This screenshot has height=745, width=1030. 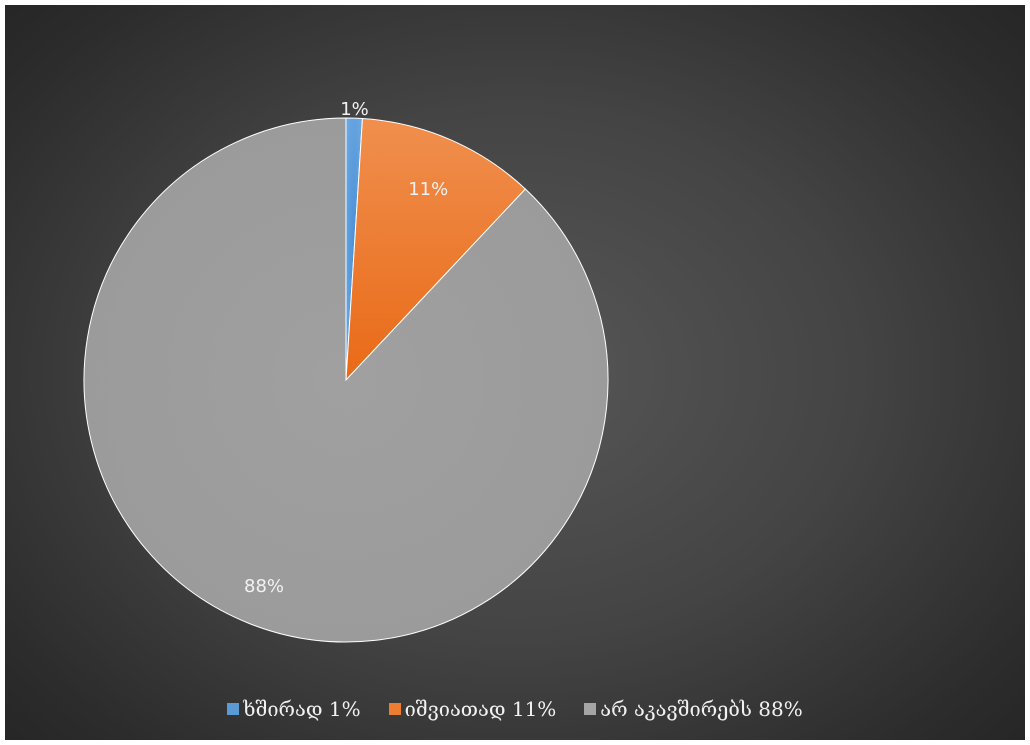 What do you see at coordinates (233, 709) in the screenshot?
I see `legend-swatch-blue` at bounding box center [233, 709].